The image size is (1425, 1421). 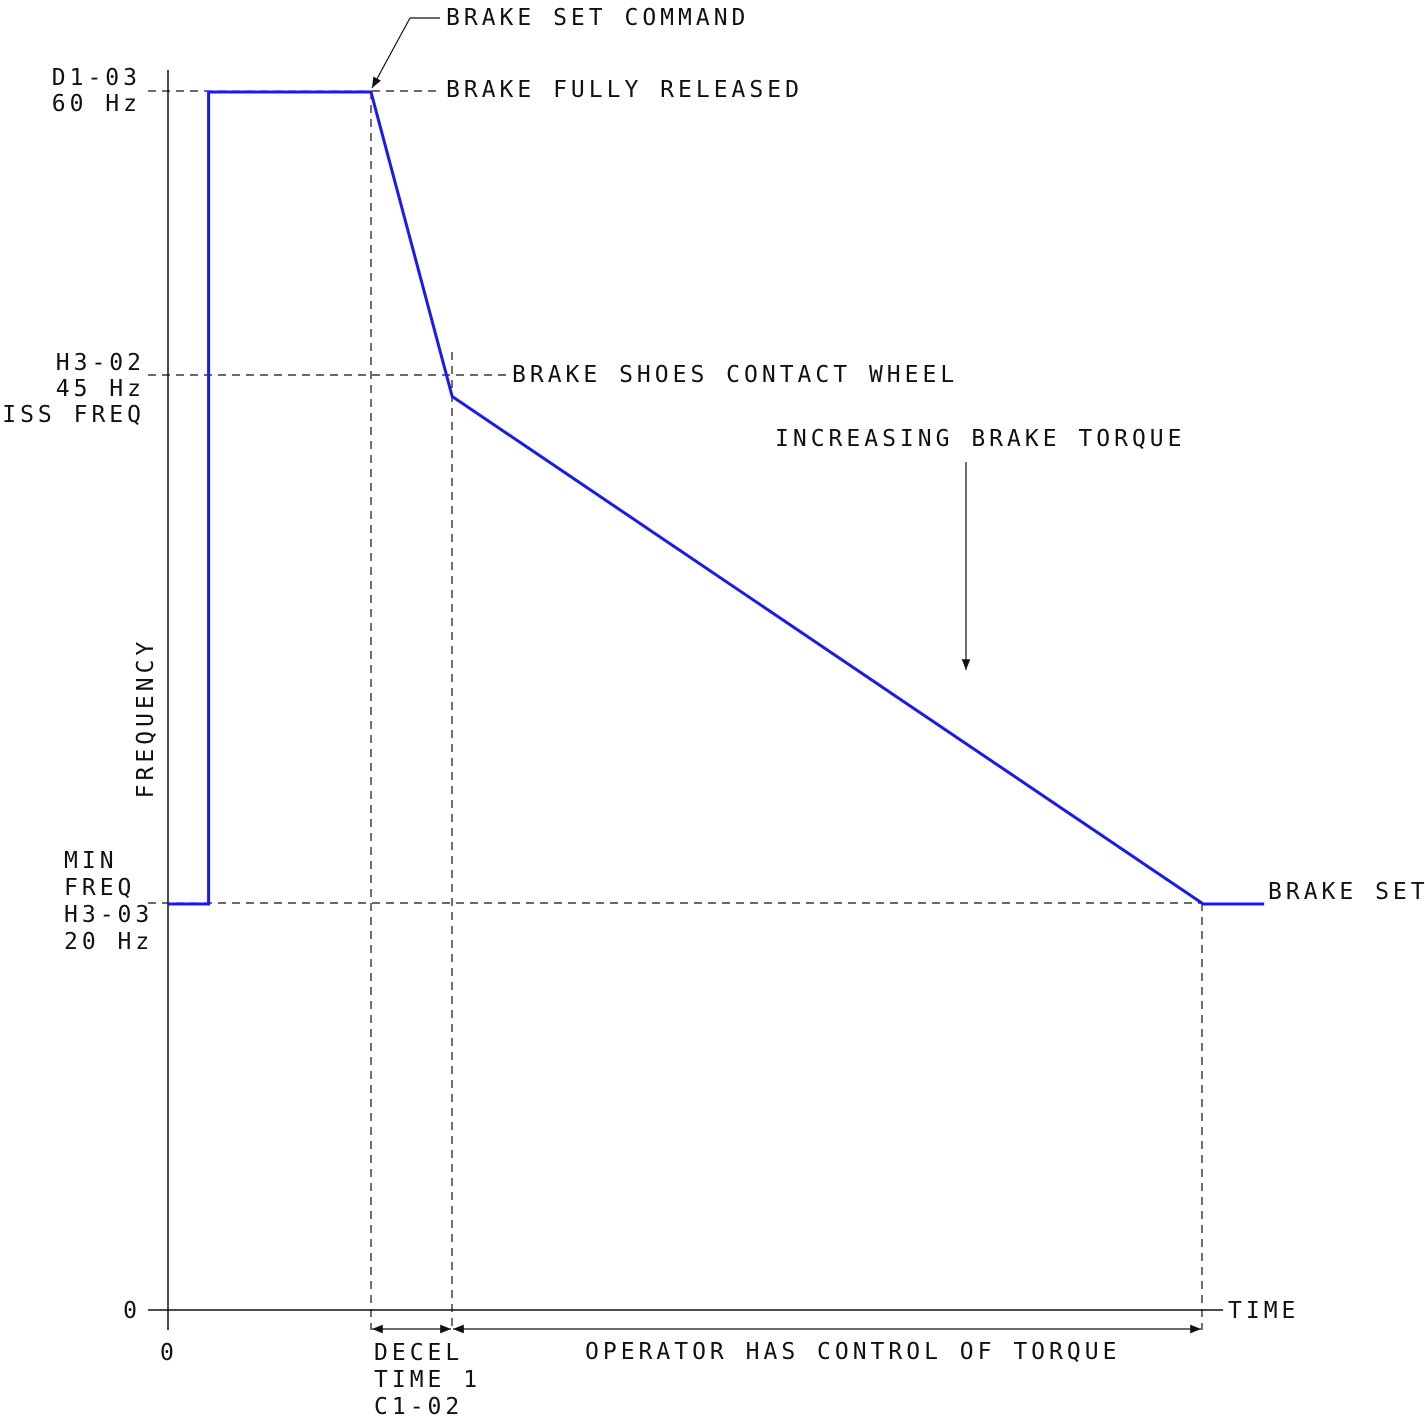 What do you see at coordinates (169, 1353) in the screenshot?
I see `x-tick-label-0: 0` at bounding box center [169, 1353].